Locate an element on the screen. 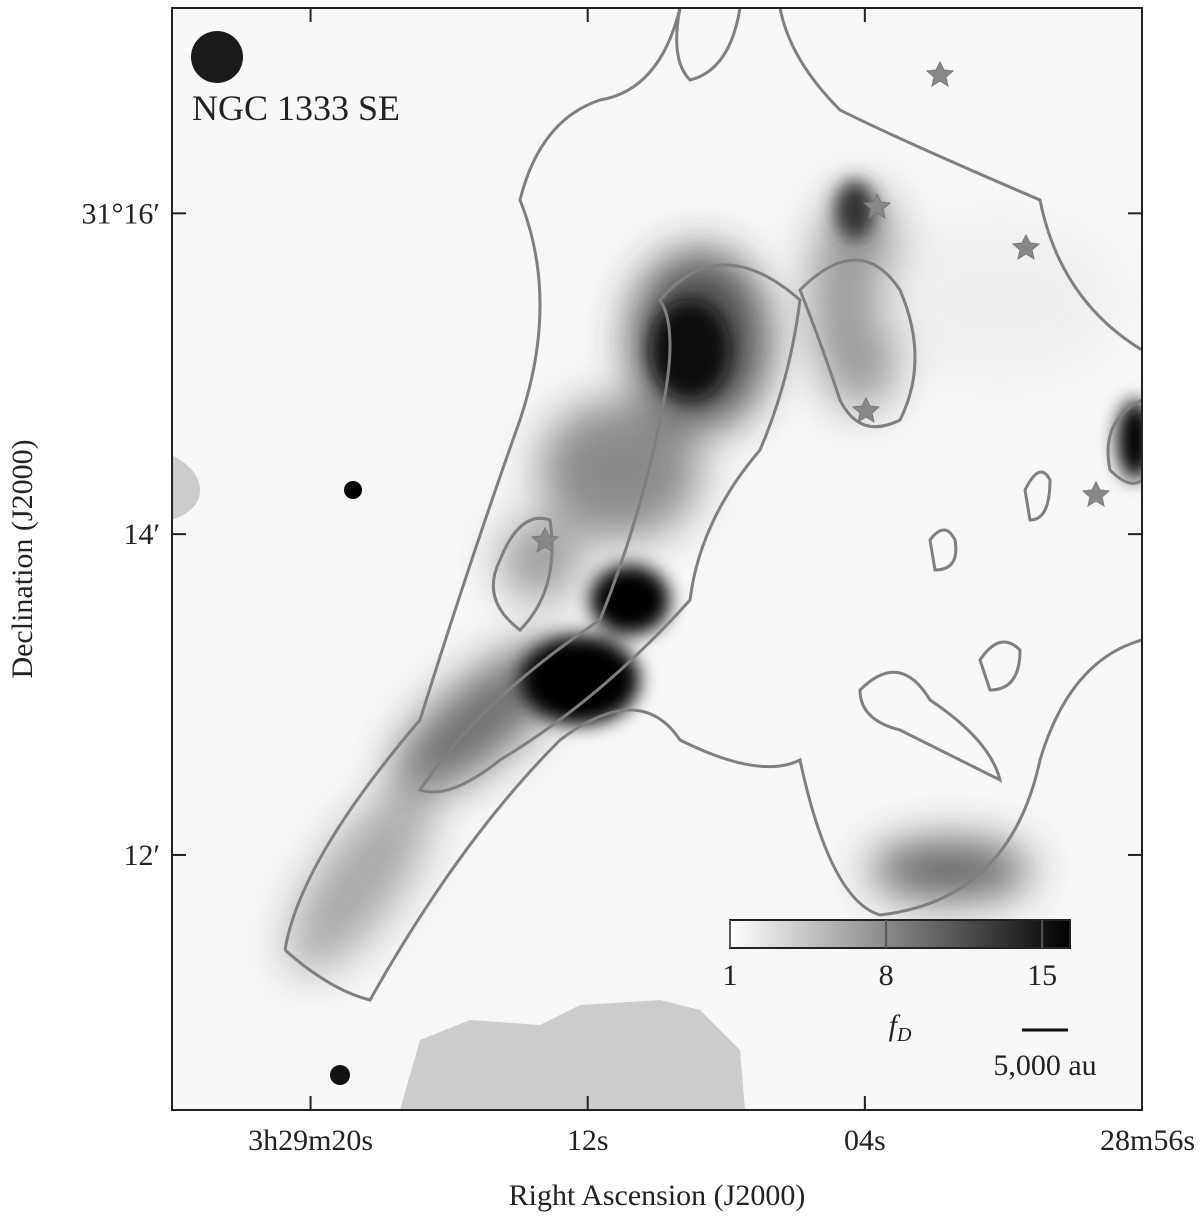 Image resolution: width=1200 pixels, height=1228 pixels. colorbar-tick-label: 8 is located at coordinates (886, 975).